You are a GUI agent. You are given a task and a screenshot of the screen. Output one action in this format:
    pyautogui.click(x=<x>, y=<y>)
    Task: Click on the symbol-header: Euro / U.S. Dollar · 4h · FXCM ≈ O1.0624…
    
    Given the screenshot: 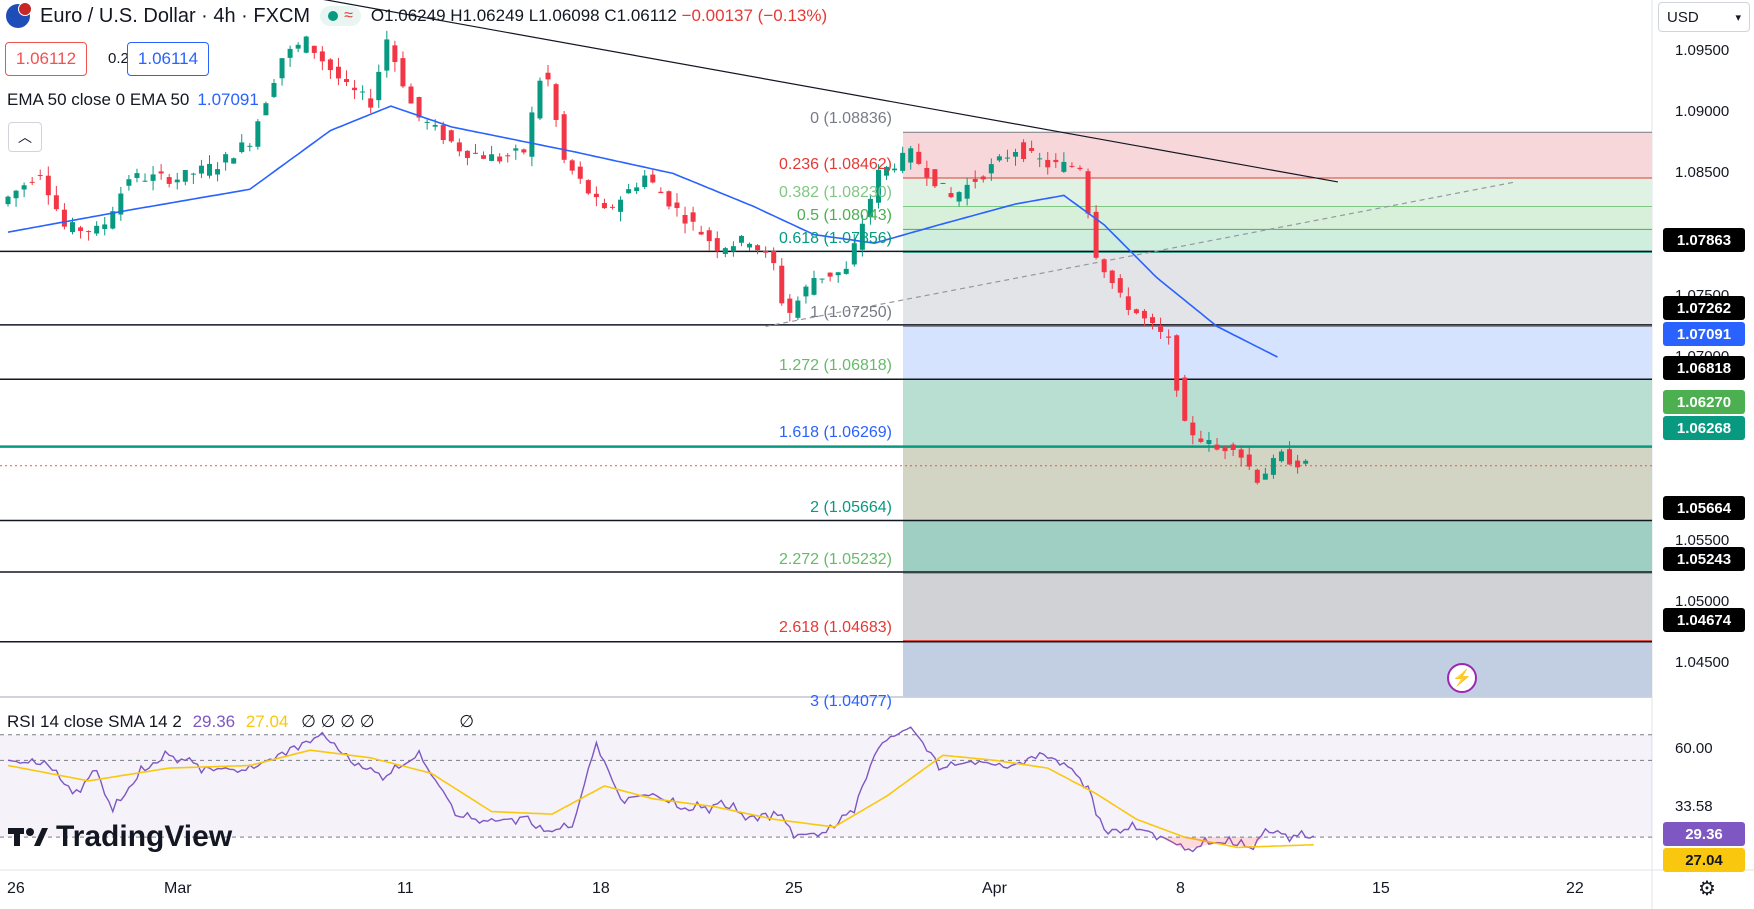 What is the action you would take?
    pyautogui.click(x=416, y=15)
    